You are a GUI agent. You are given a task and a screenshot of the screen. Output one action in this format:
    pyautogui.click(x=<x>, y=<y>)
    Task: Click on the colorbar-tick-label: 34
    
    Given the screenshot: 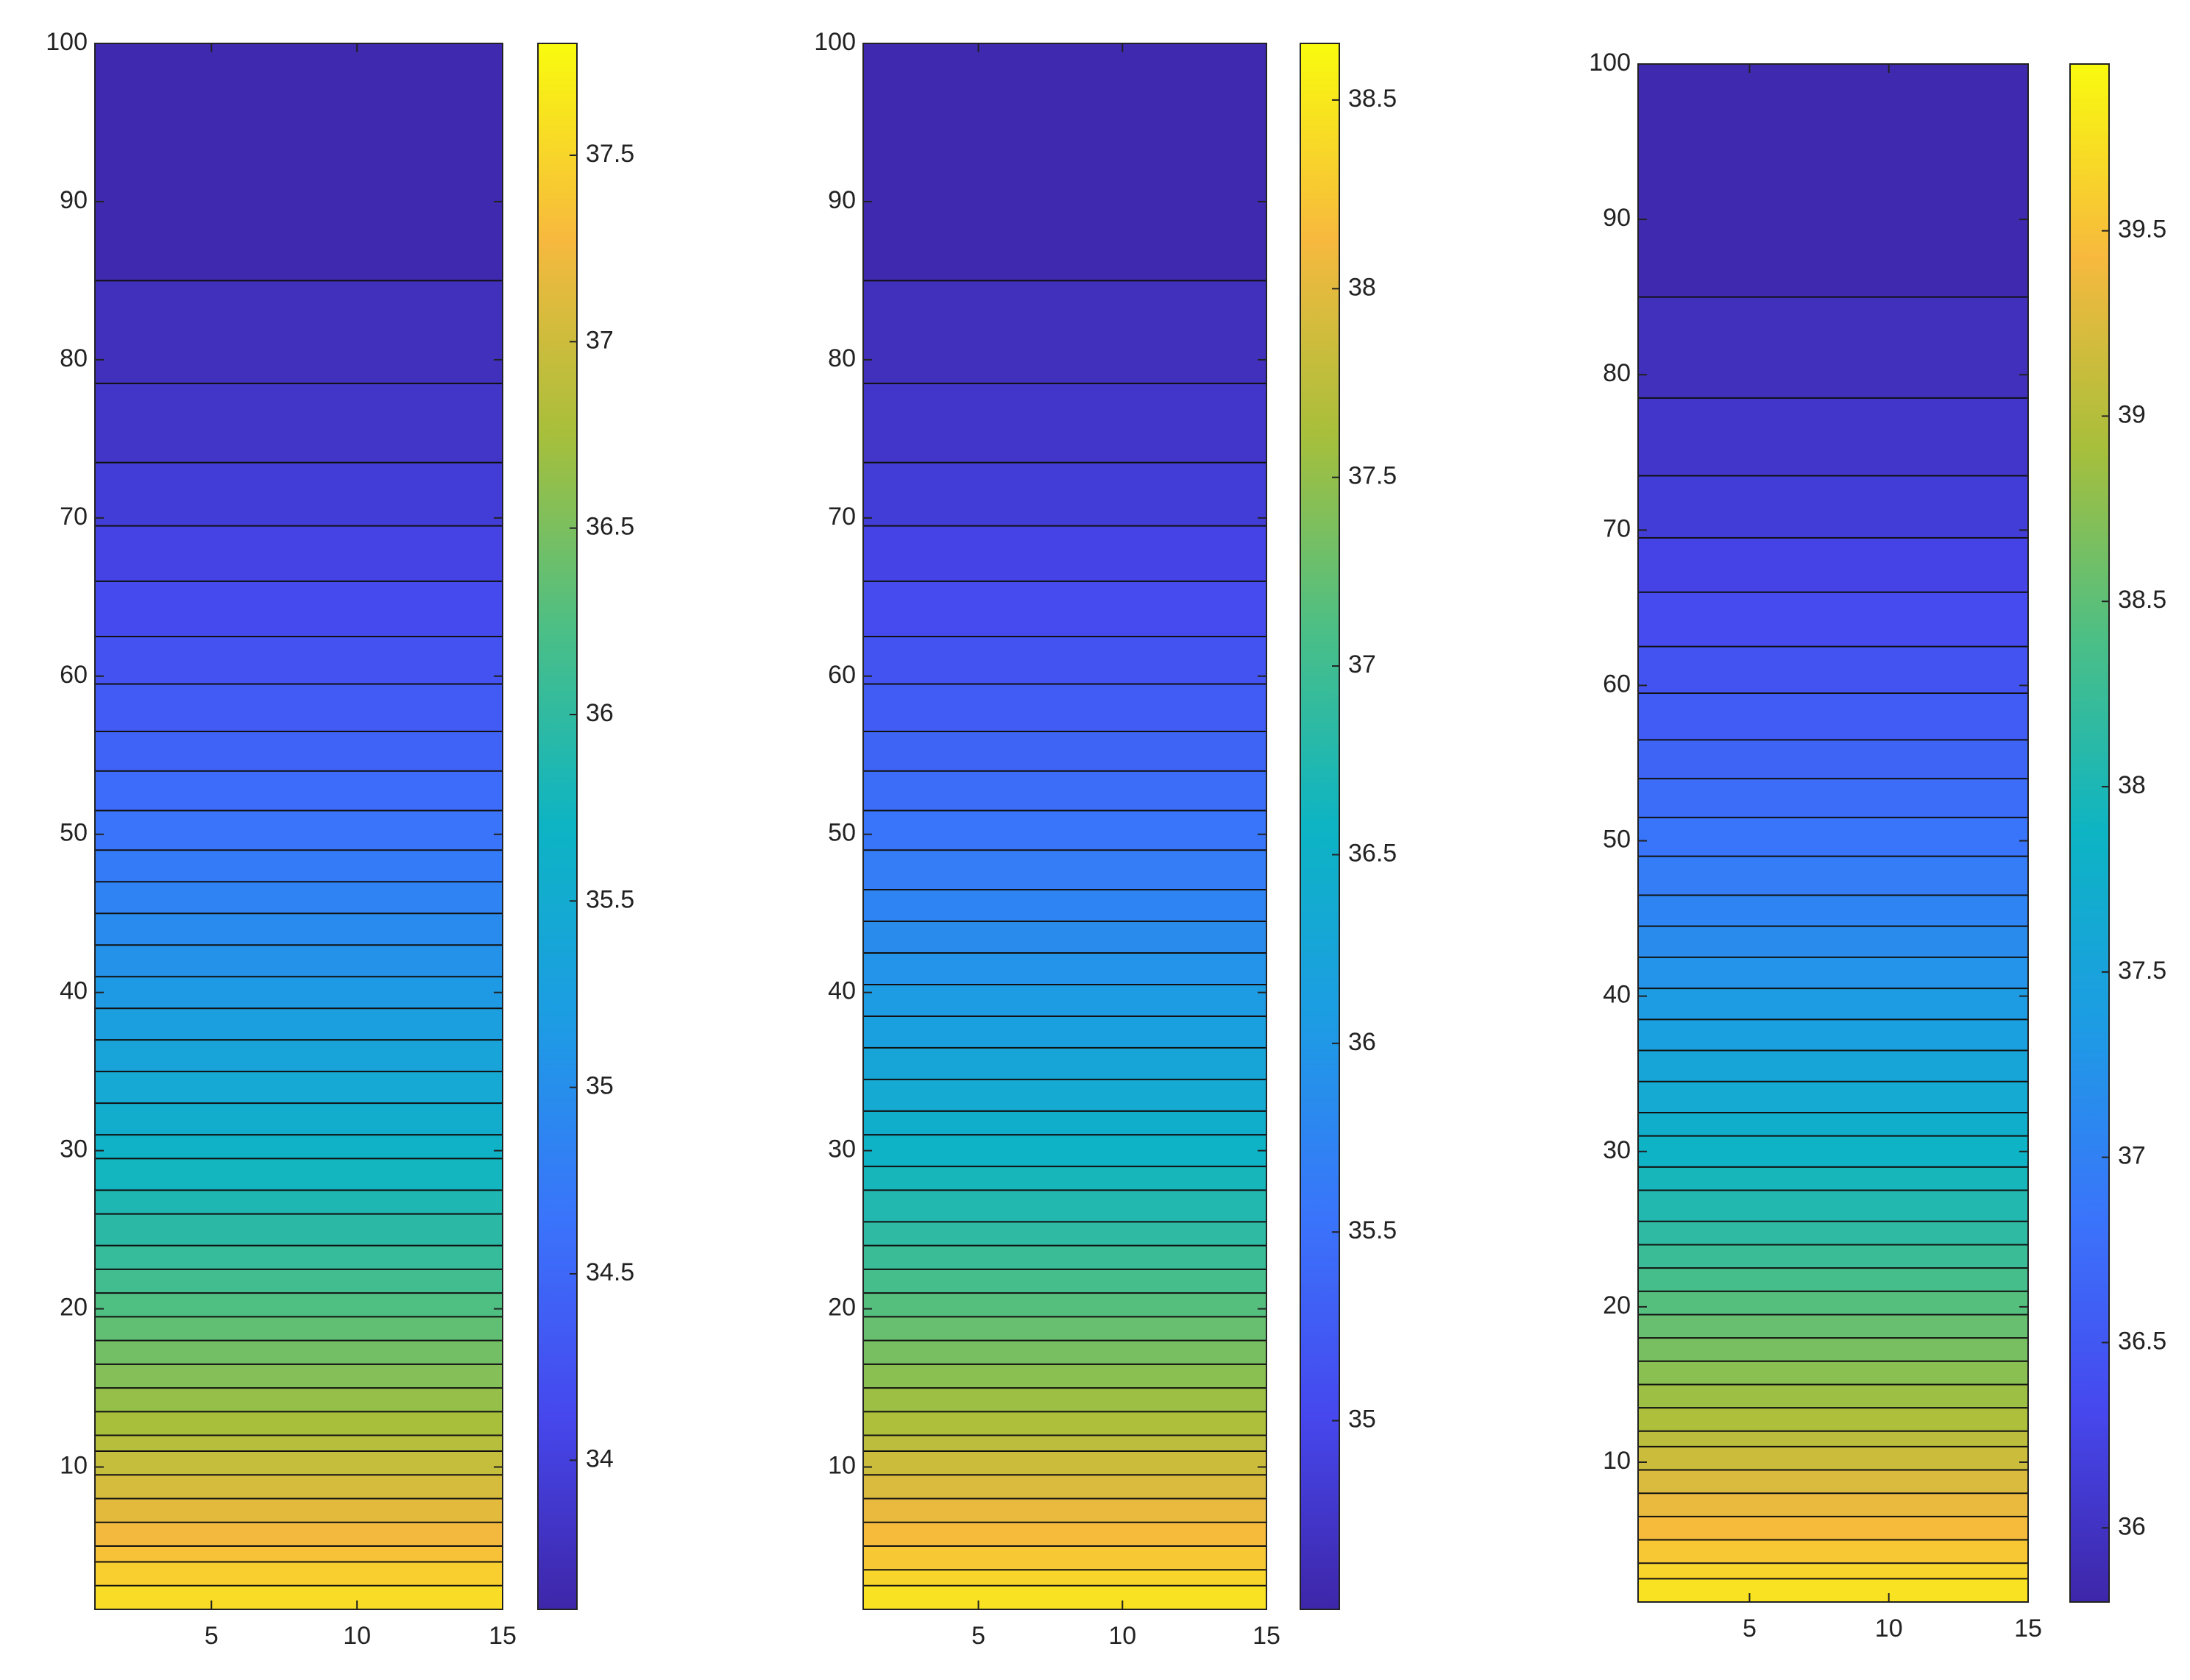 What is the action you would take?
    pyautogui.click(x=600, y=1458)
    